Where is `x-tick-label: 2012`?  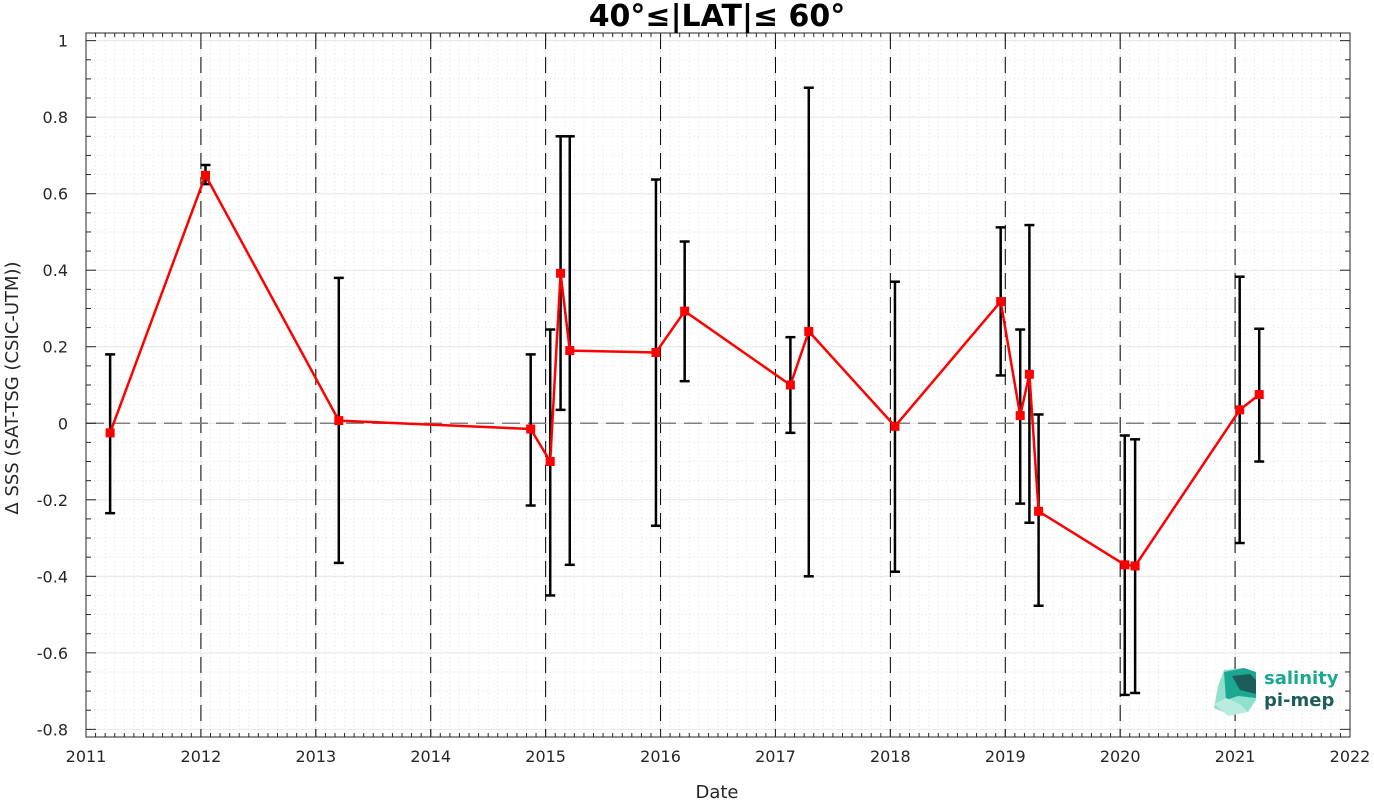 x-tick-label: 2012 is located at coordinates (201, 756).